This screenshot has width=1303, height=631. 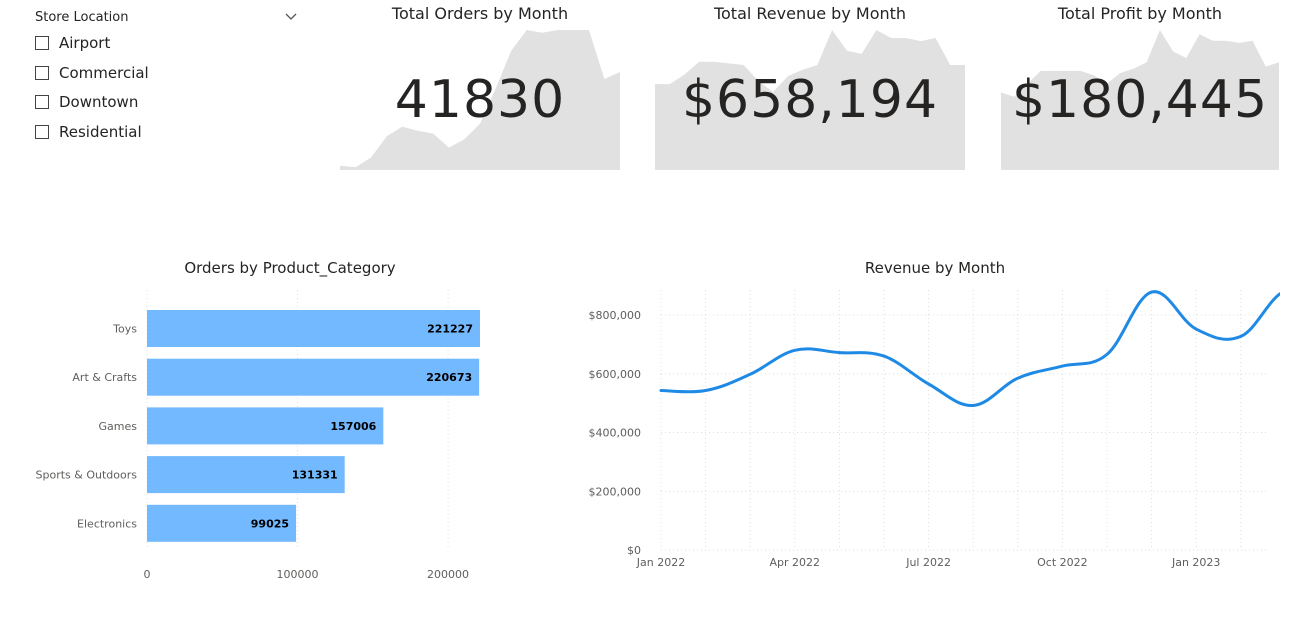 What do you see at coordinates (449, 377) in the screenshot?
I see `data-label: 220673` at bounding box center [449, 377].